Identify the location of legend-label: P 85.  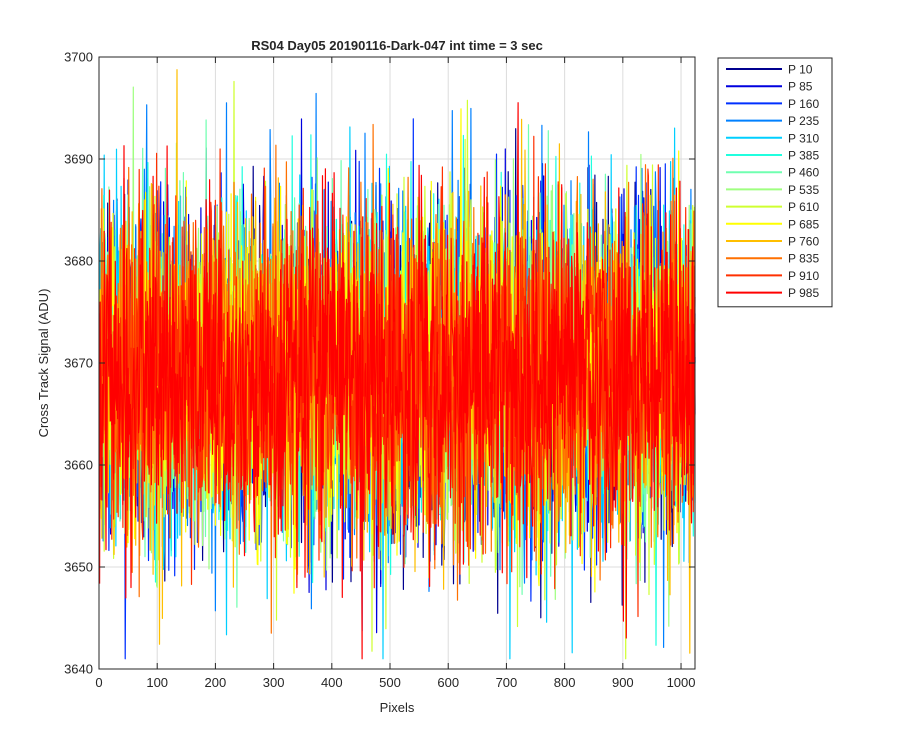
(800, 87).